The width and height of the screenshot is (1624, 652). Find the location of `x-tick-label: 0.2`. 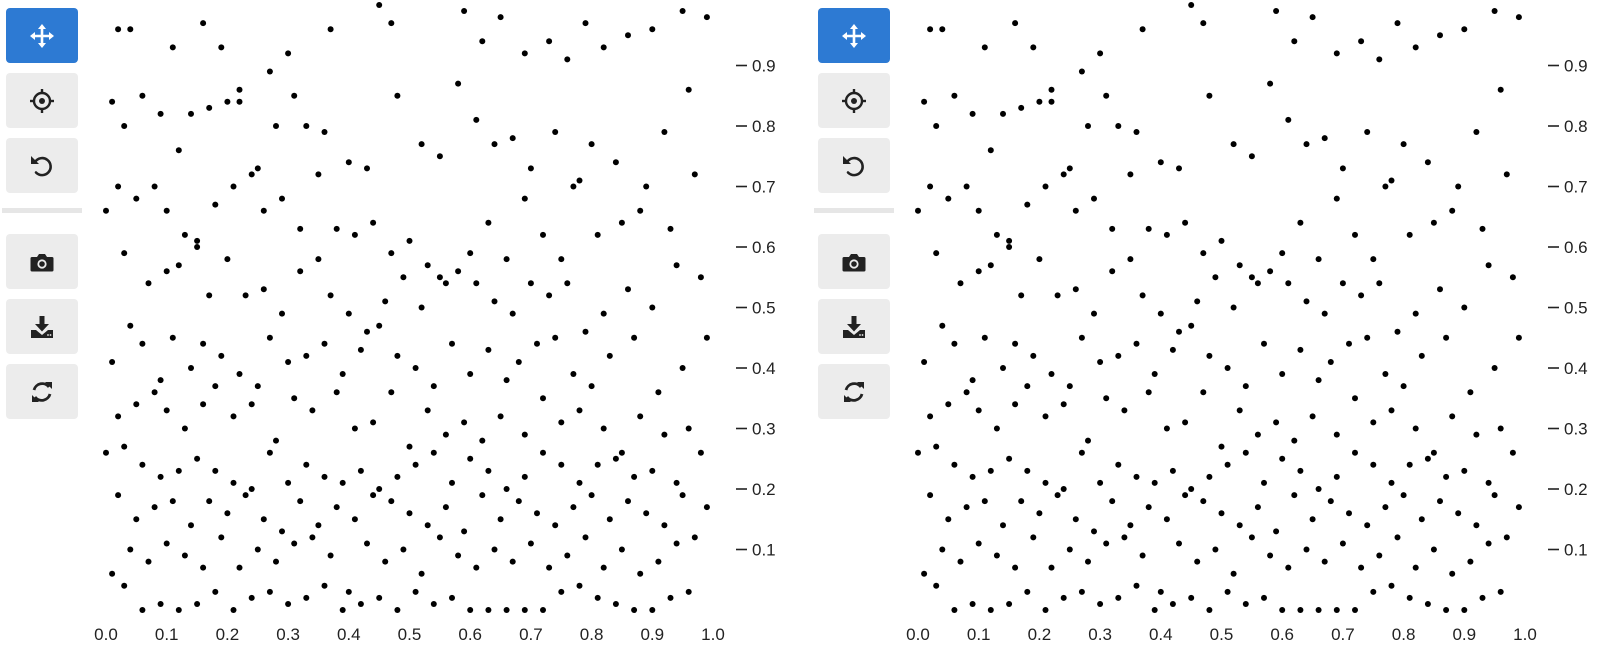

x-tick-label: 0.2 is located at coordinates (228, 634).